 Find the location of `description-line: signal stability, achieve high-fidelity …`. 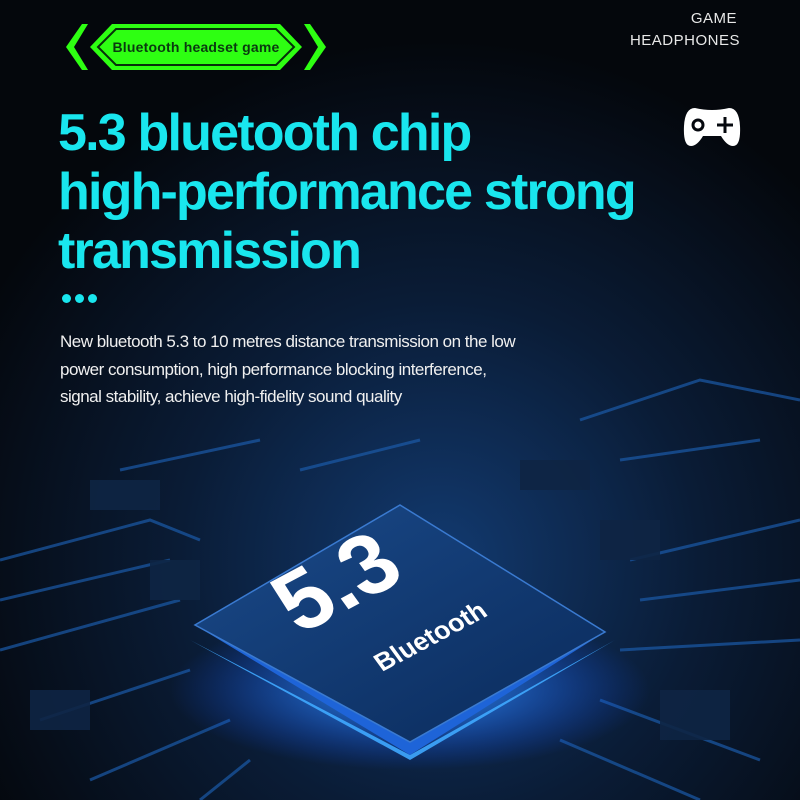

description-line: signal stability, achieve high-fidelity … is located at coordinates (231, 396).